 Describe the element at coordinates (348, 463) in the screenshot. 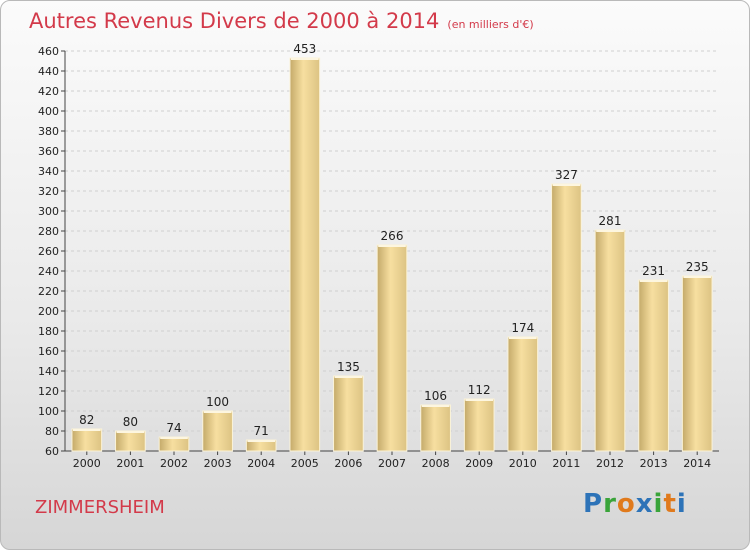

I see `x-tick-label-2006: 2006` at that location.